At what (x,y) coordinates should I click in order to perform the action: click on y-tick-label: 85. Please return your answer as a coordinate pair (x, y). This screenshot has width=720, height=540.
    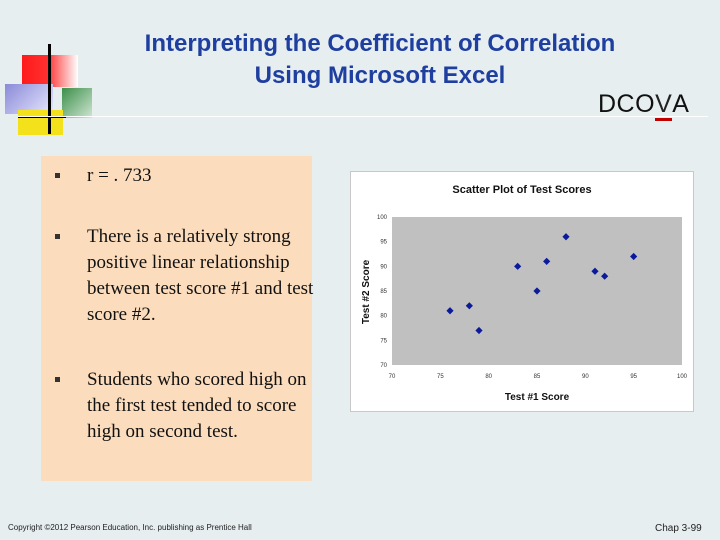
    Looking at the image, I should click on (383, 292).